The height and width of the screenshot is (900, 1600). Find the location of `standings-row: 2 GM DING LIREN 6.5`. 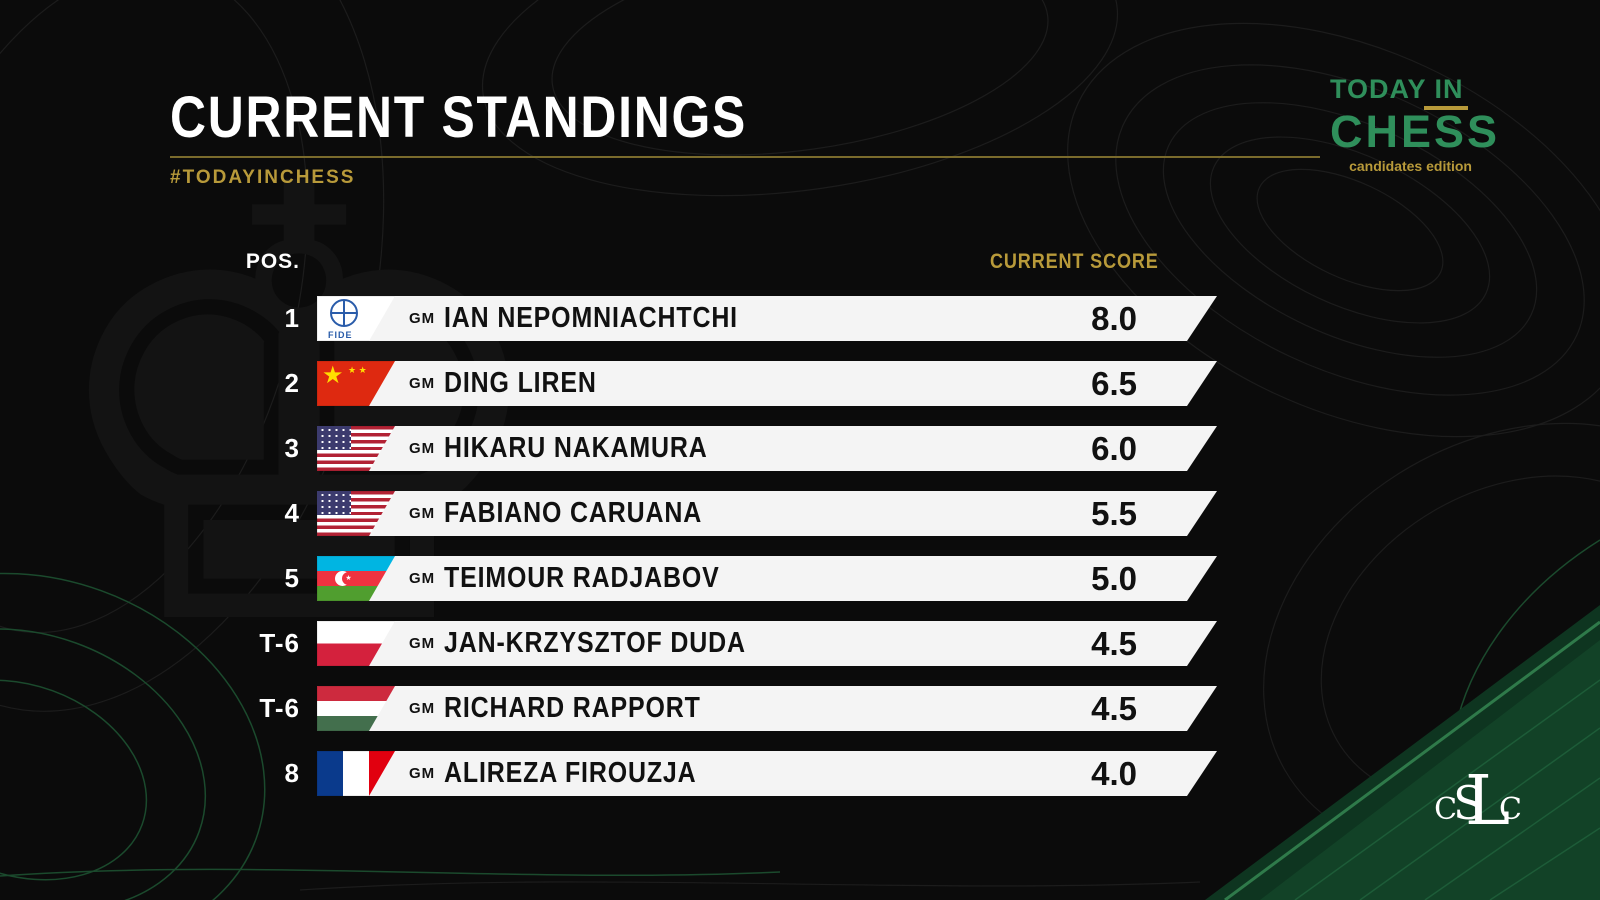

standings-row: 2 GM DING LIREN 6.5 is located at coordinates (723, 383).